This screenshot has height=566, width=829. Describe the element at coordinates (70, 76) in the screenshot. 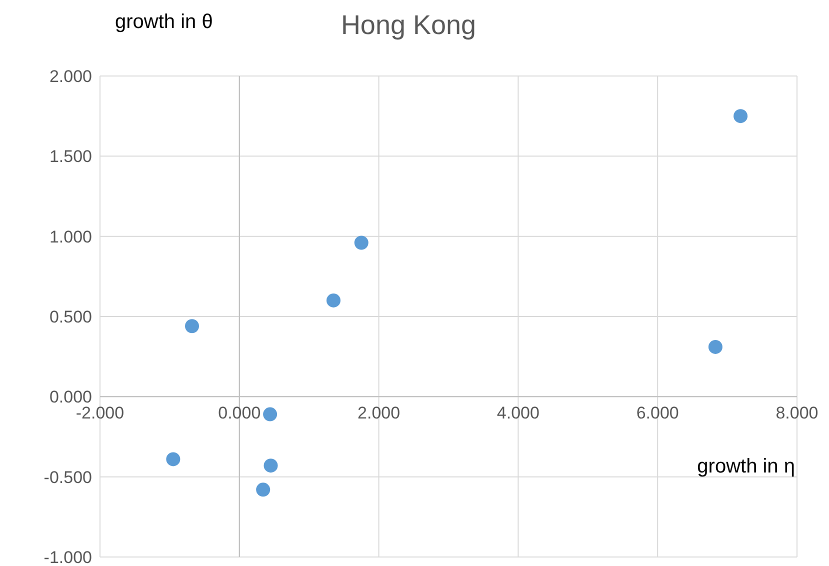

I see `y-tick-label: 2.000` at that location.